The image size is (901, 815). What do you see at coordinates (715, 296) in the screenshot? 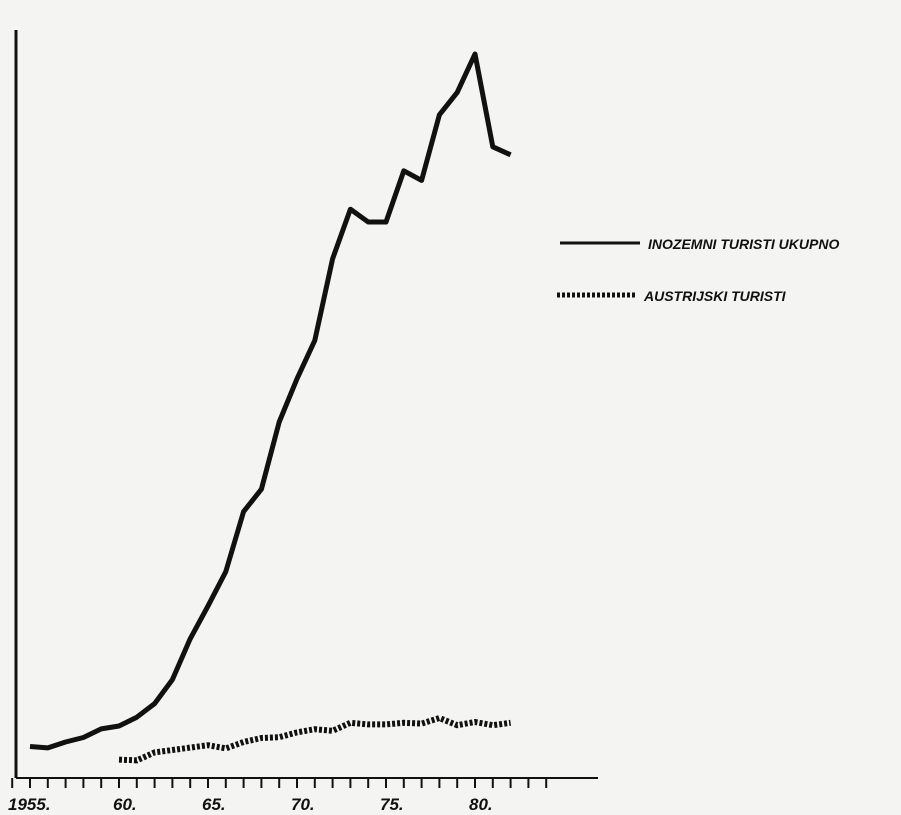
I see `legend-label-austrijski: AUSTRIJSKI TURISTI` at bounding box center [715, 296].